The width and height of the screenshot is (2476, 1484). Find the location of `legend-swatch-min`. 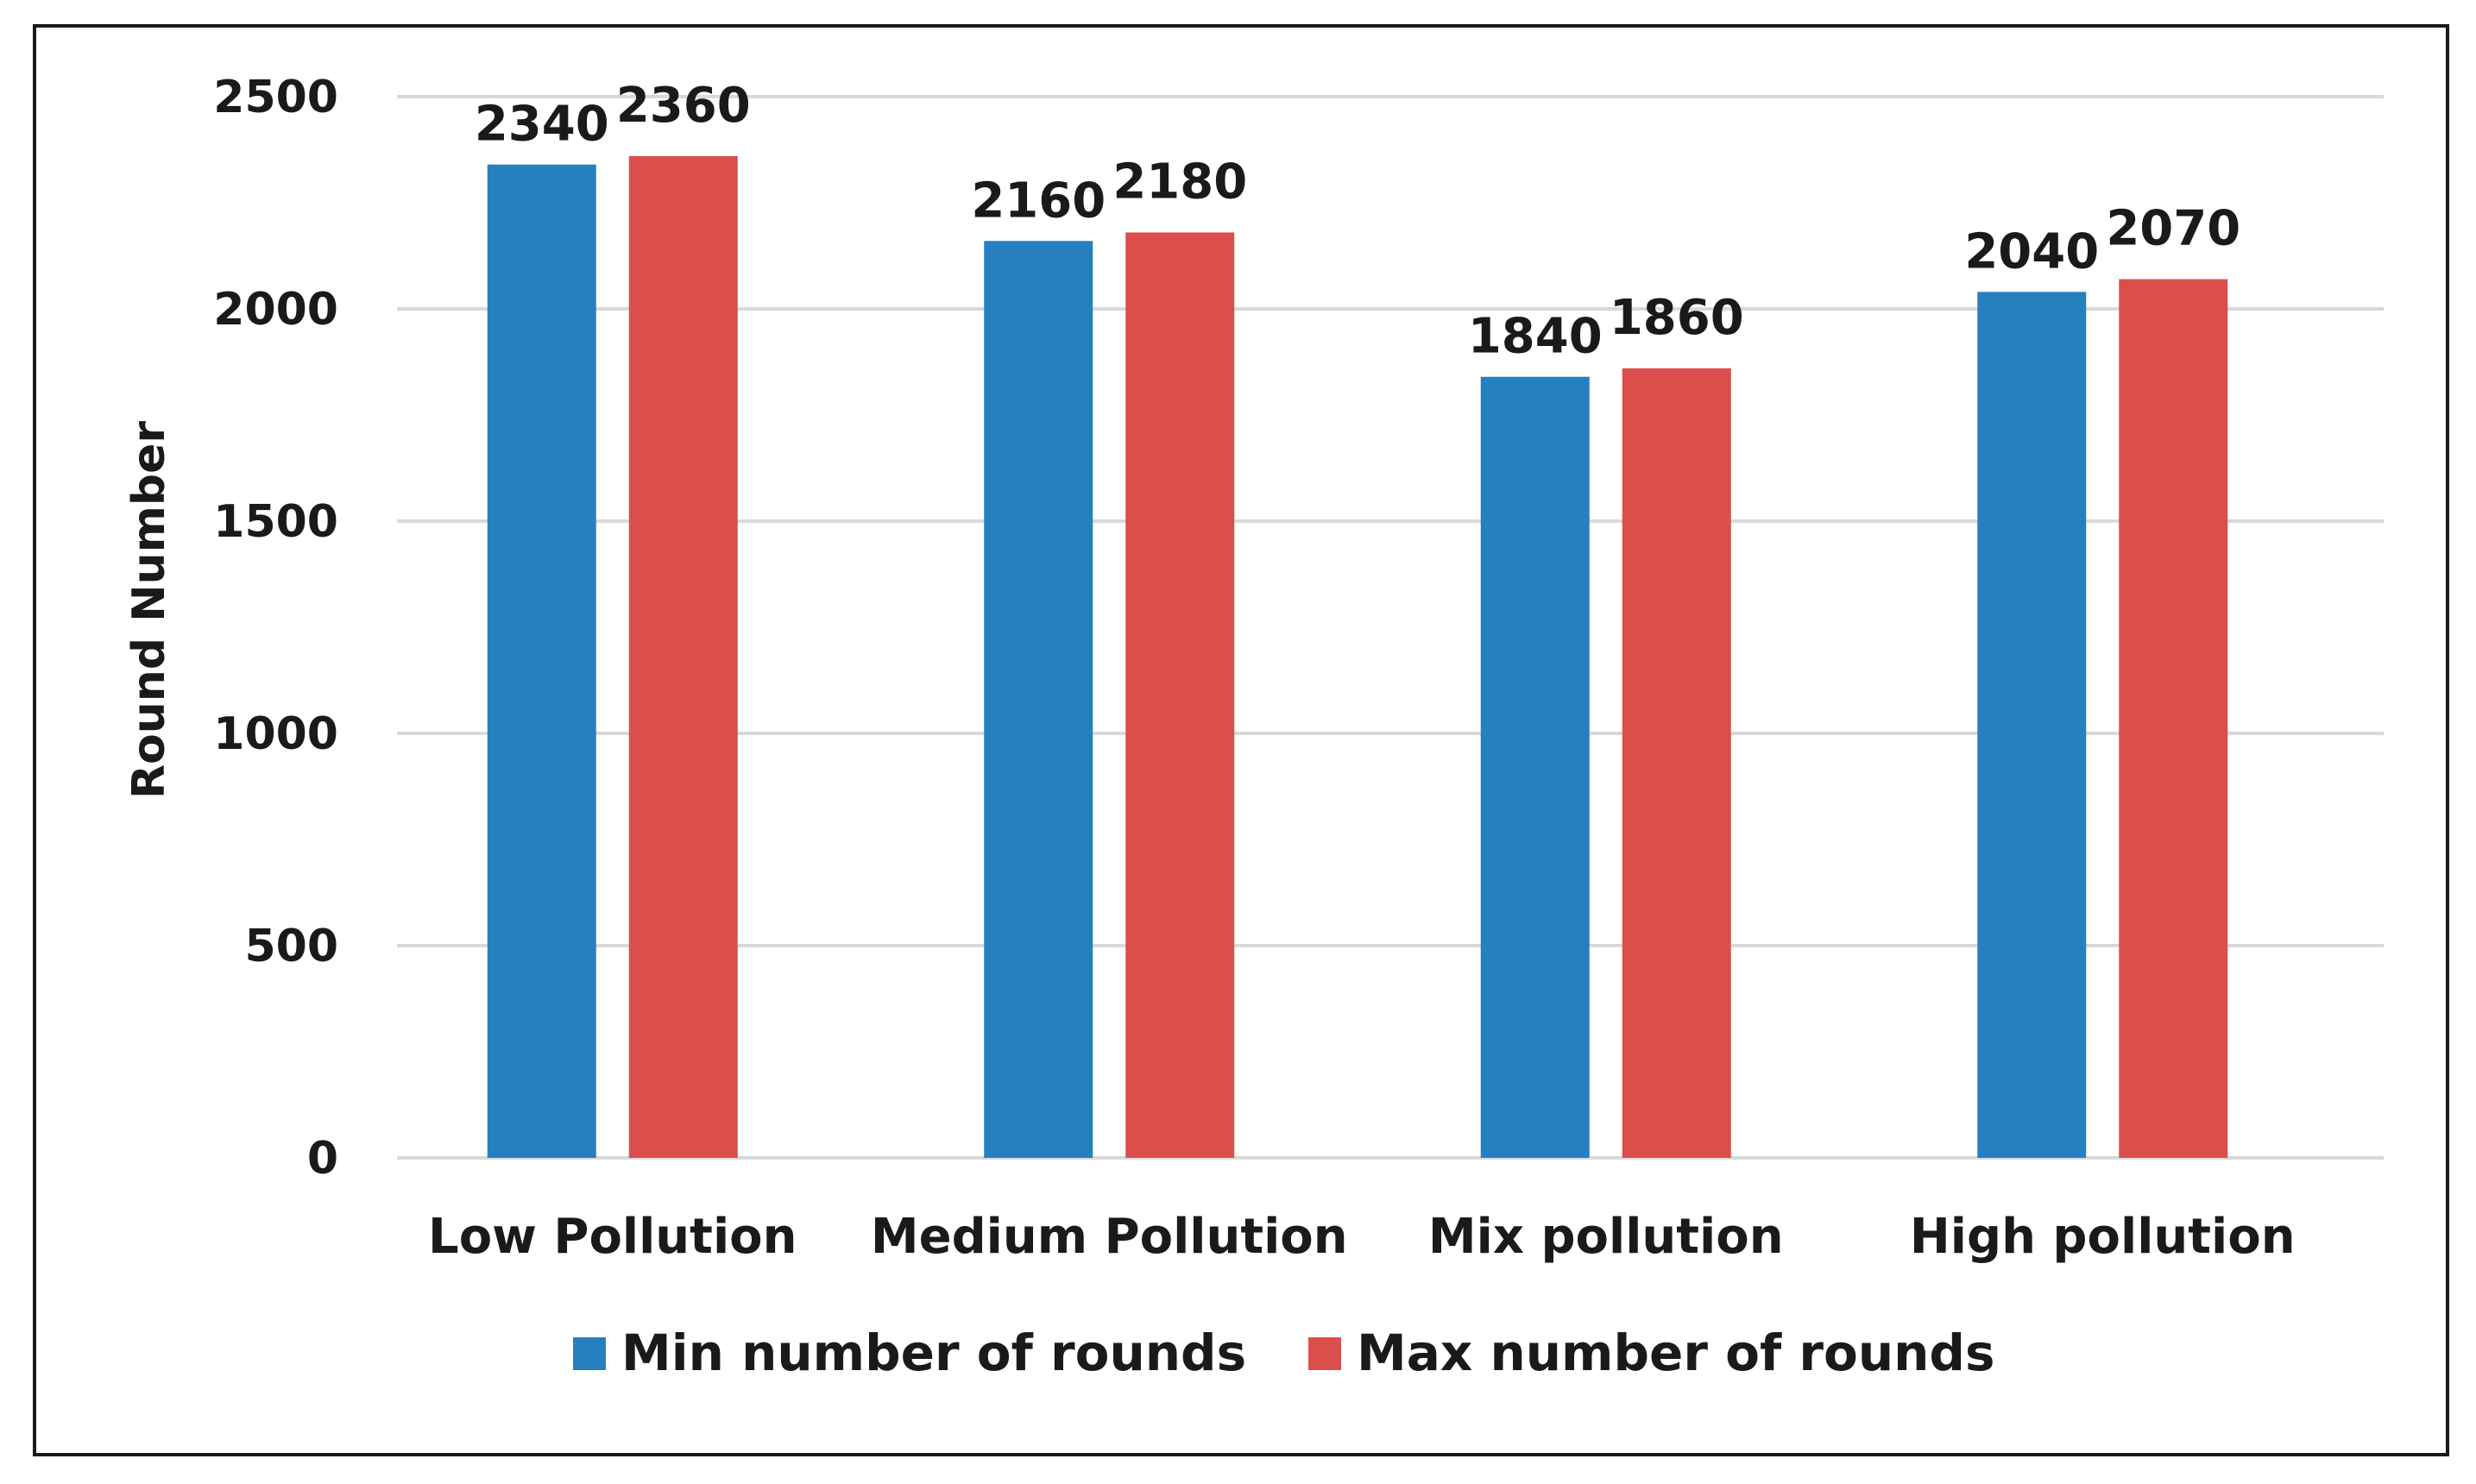

legend-swatch-min is located at coordinates (589, 1353).